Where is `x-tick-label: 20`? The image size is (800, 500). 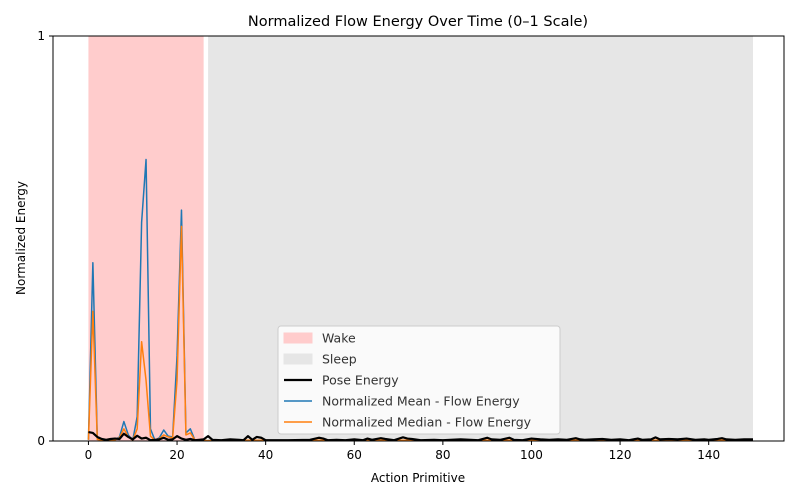 x-tick-label: 20 is located at coordinates (176, 455).